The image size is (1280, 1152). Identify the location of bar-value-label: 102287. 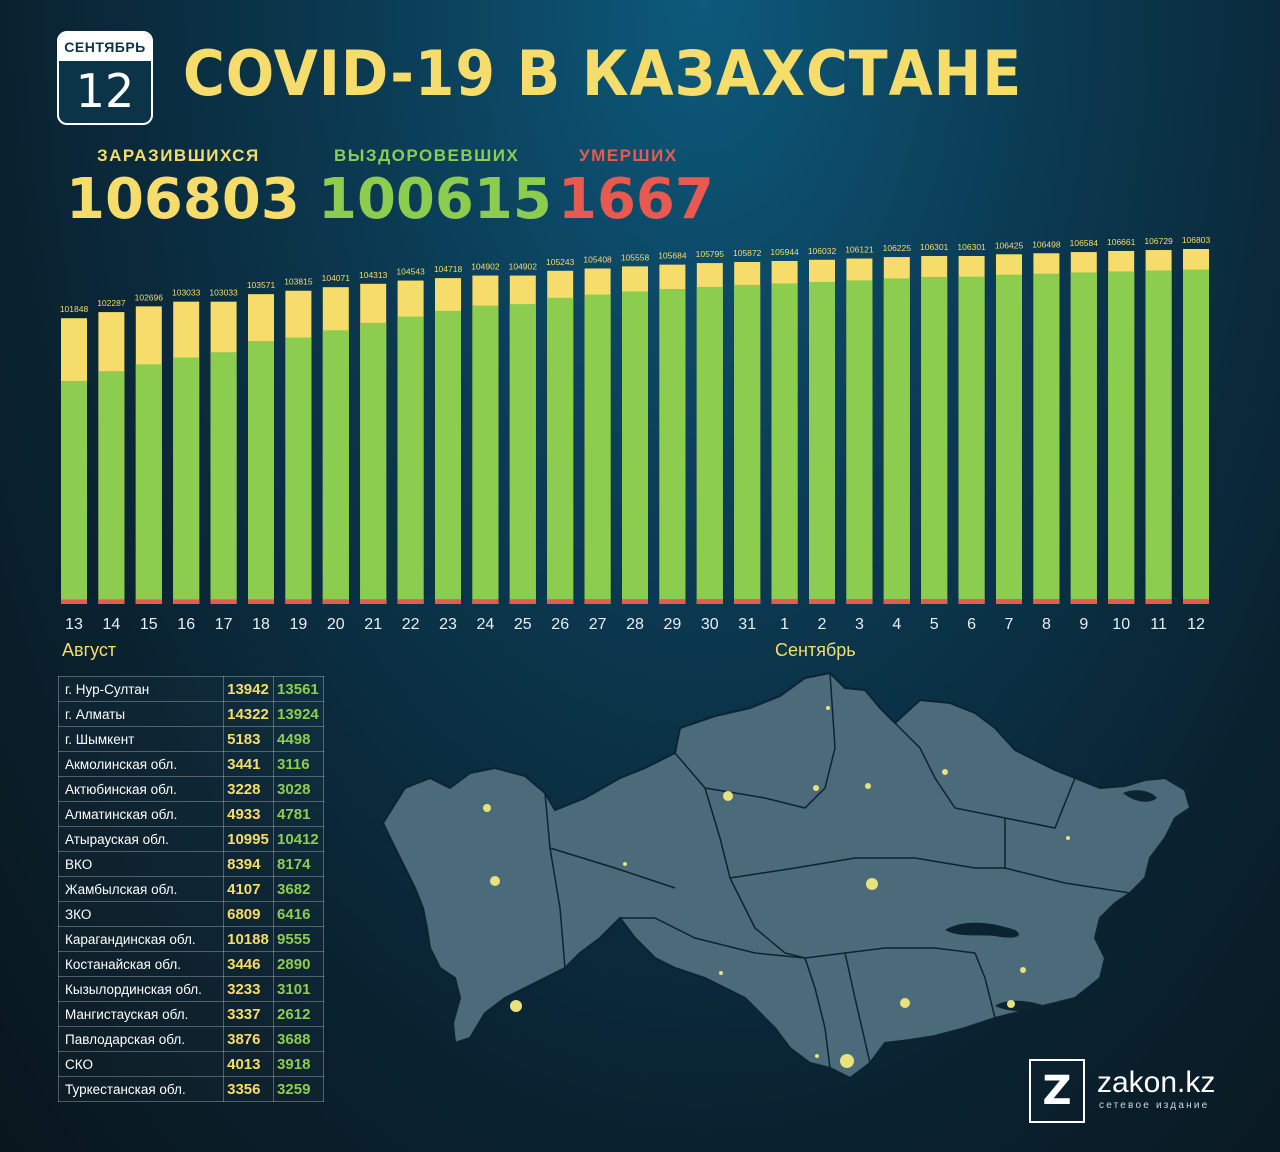
(111, 303).